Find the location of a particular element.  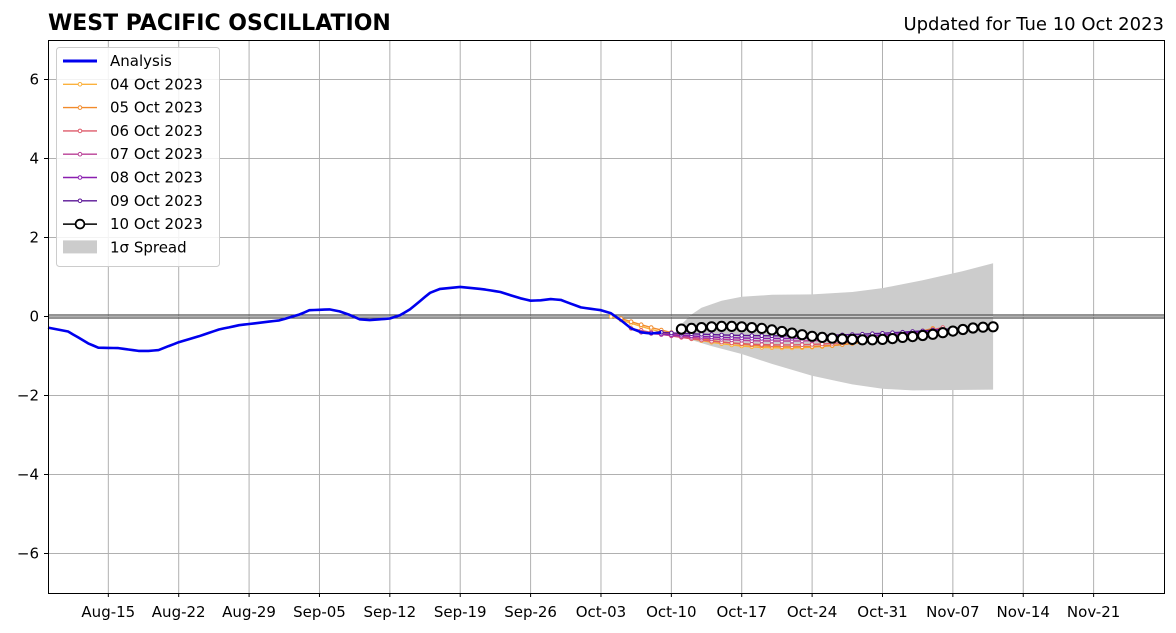

legend-entry: 08 Oct 2023 is located at coordinates (133, 178).